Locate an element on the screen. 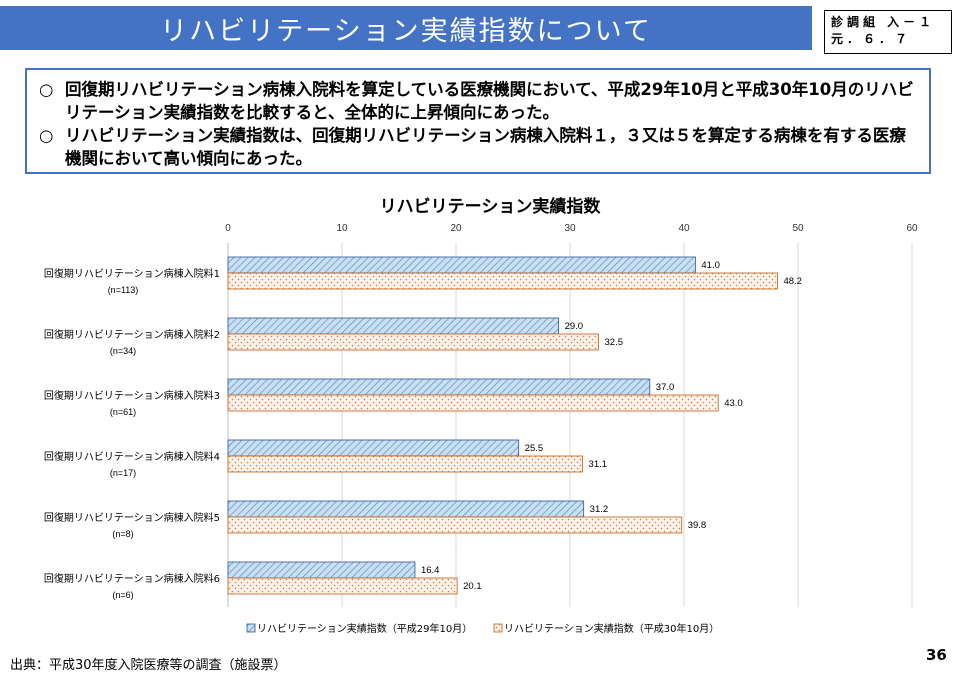  data-label: 48.2 is located at coordinates (792, 281).